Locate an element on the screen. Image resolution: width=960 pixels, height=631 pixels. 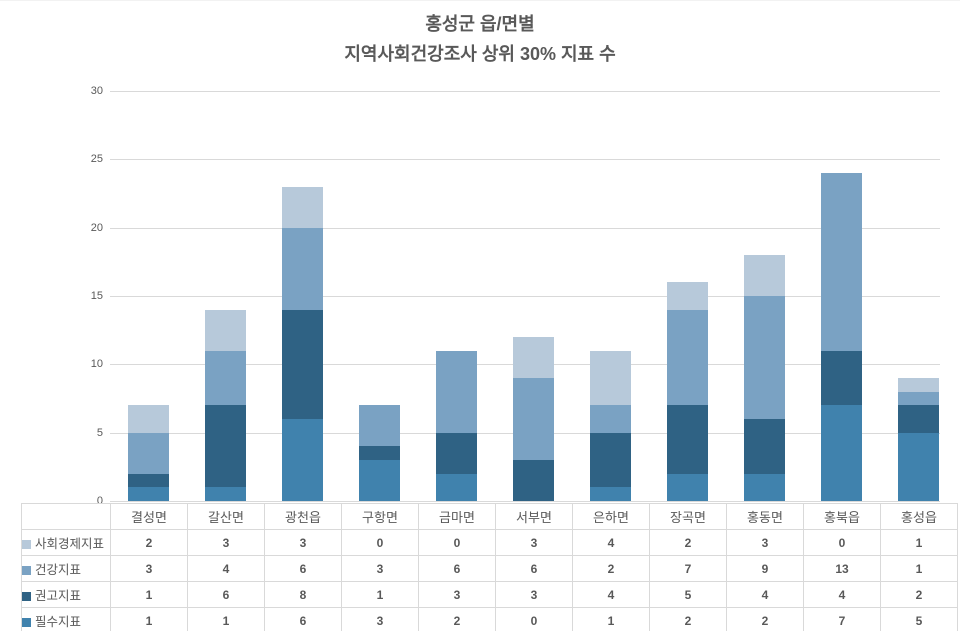
value-cell-결성면-권고지표: 1 is located at coordinates (149, 594).